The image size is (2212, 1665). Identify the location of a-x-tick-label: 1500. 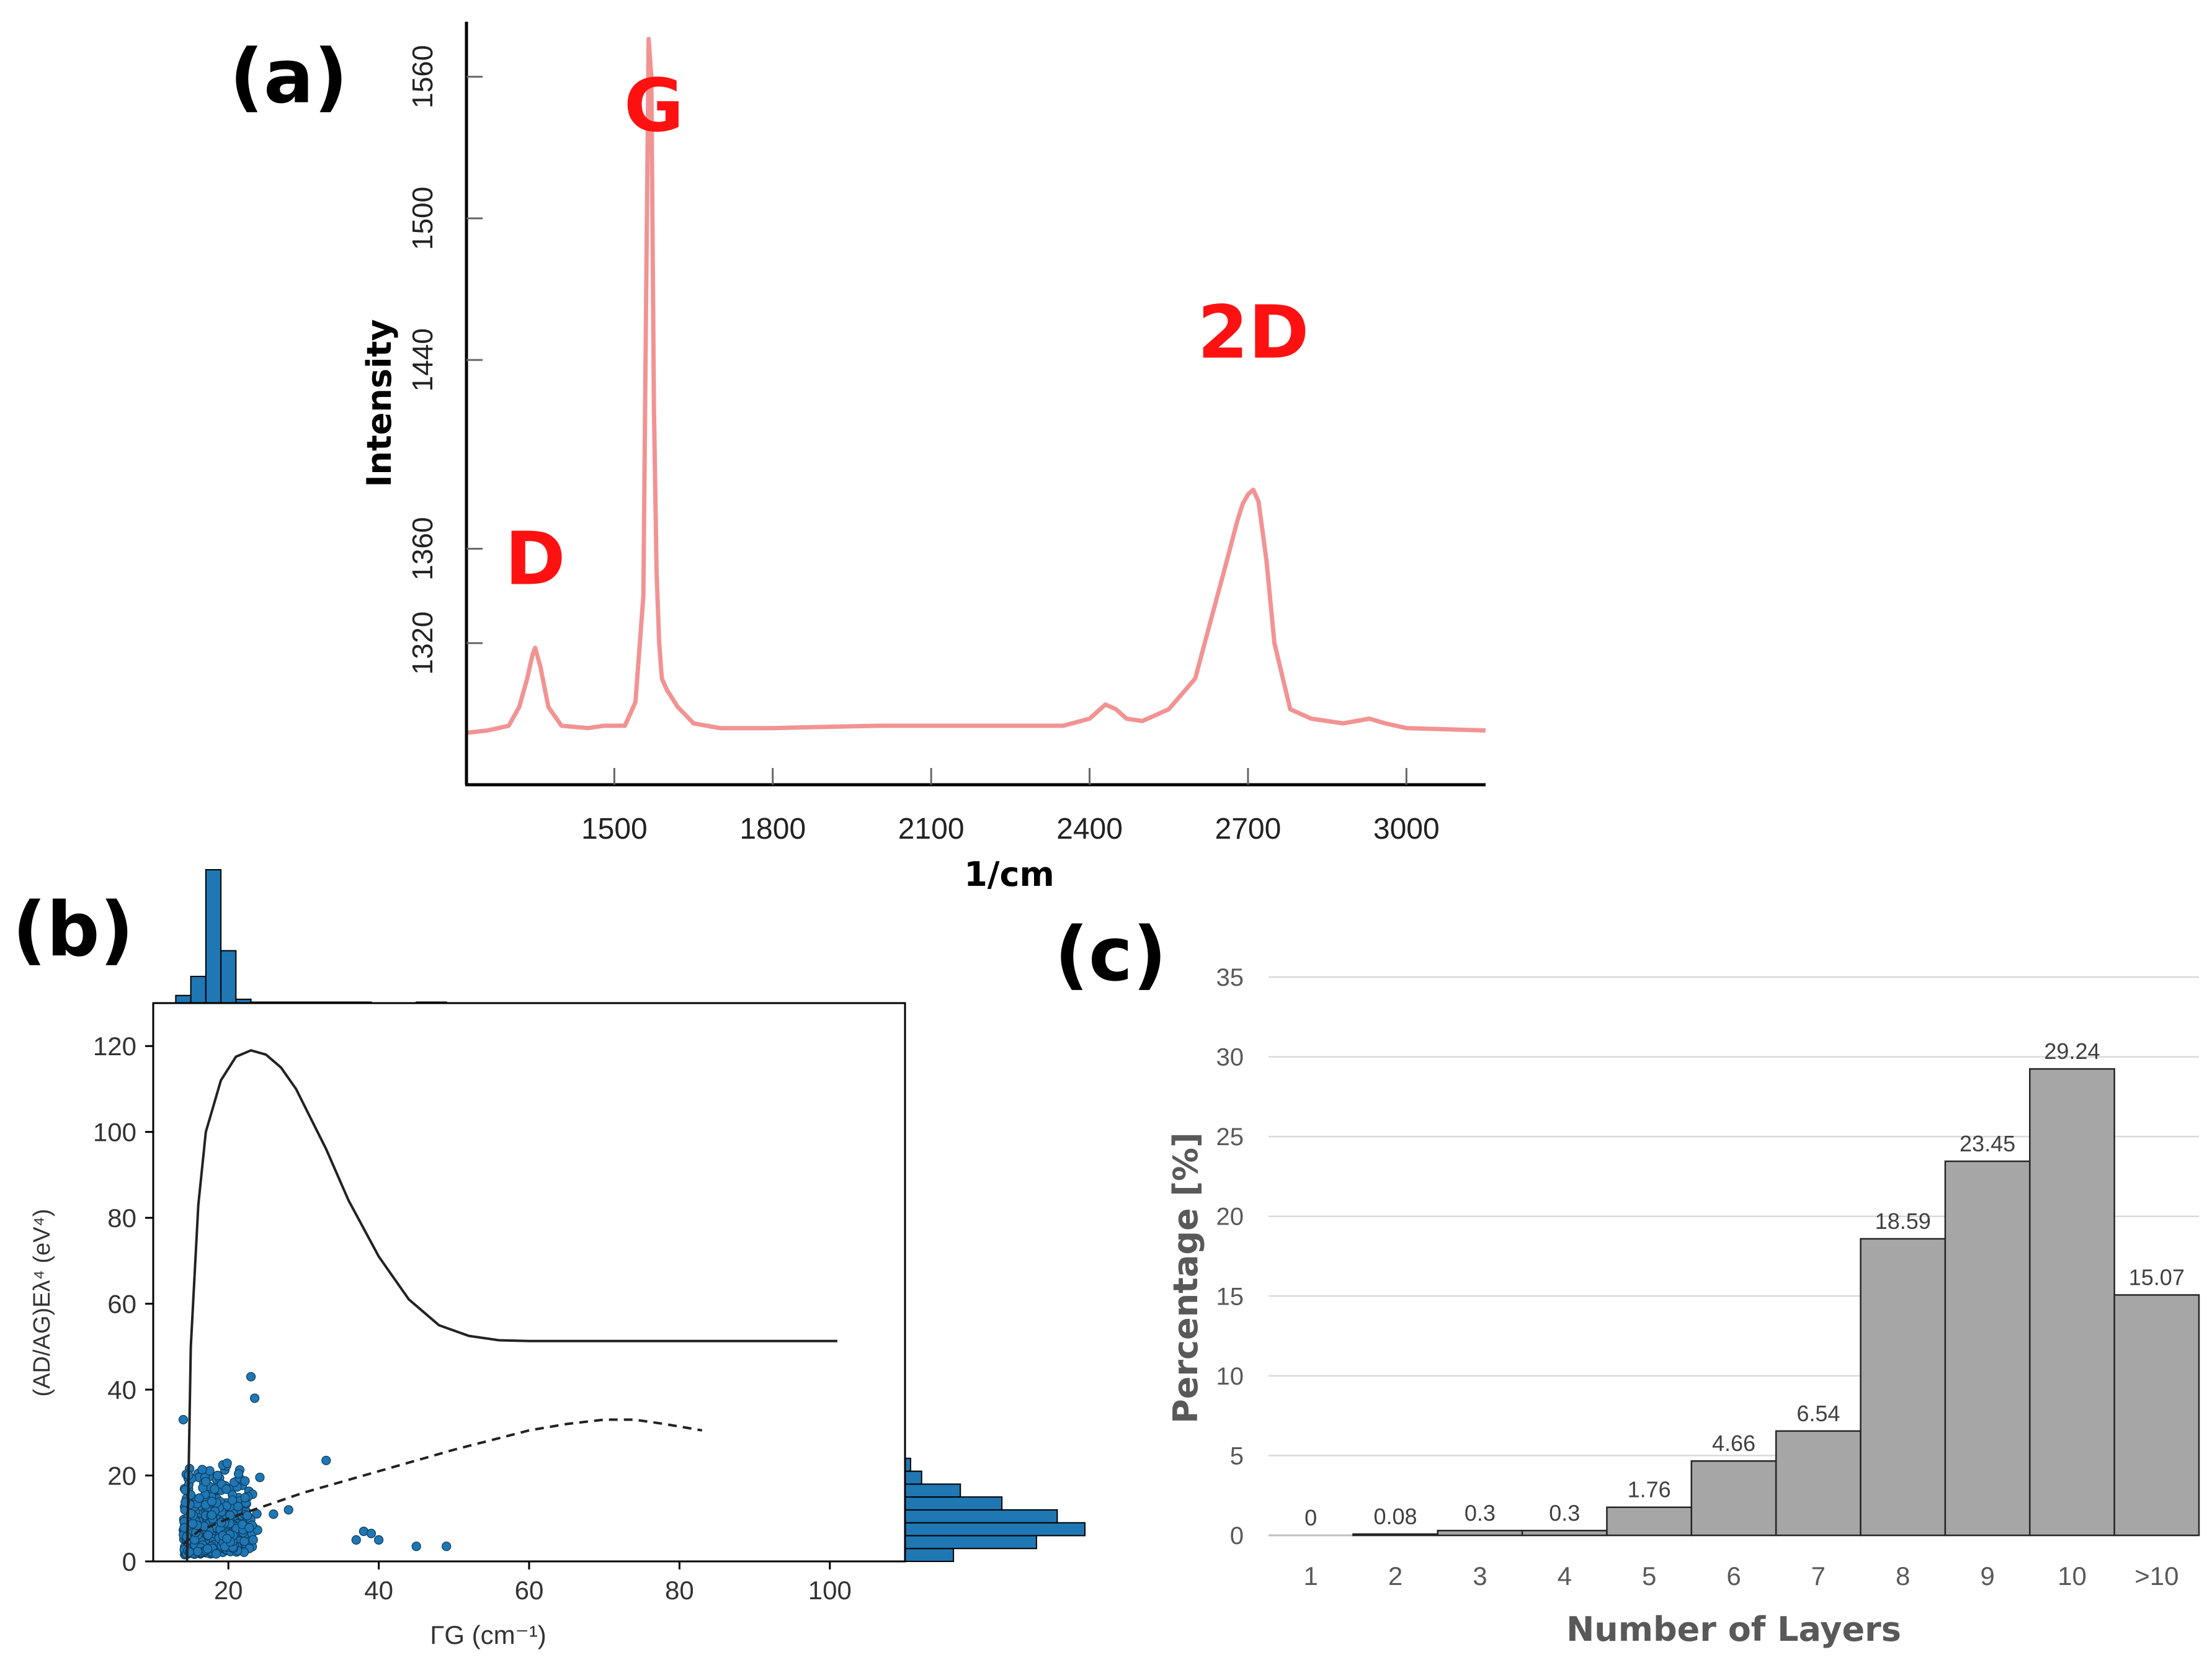
(614, 830).